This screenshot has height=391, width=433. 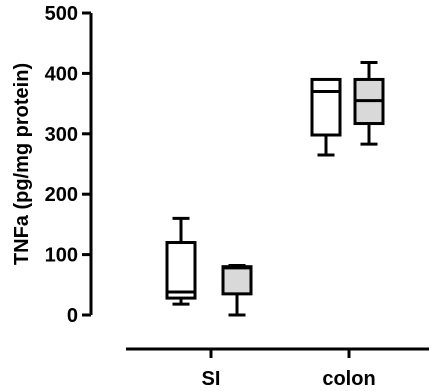 I want to click on x-axis: SI colon, so click(x=277, y=368).